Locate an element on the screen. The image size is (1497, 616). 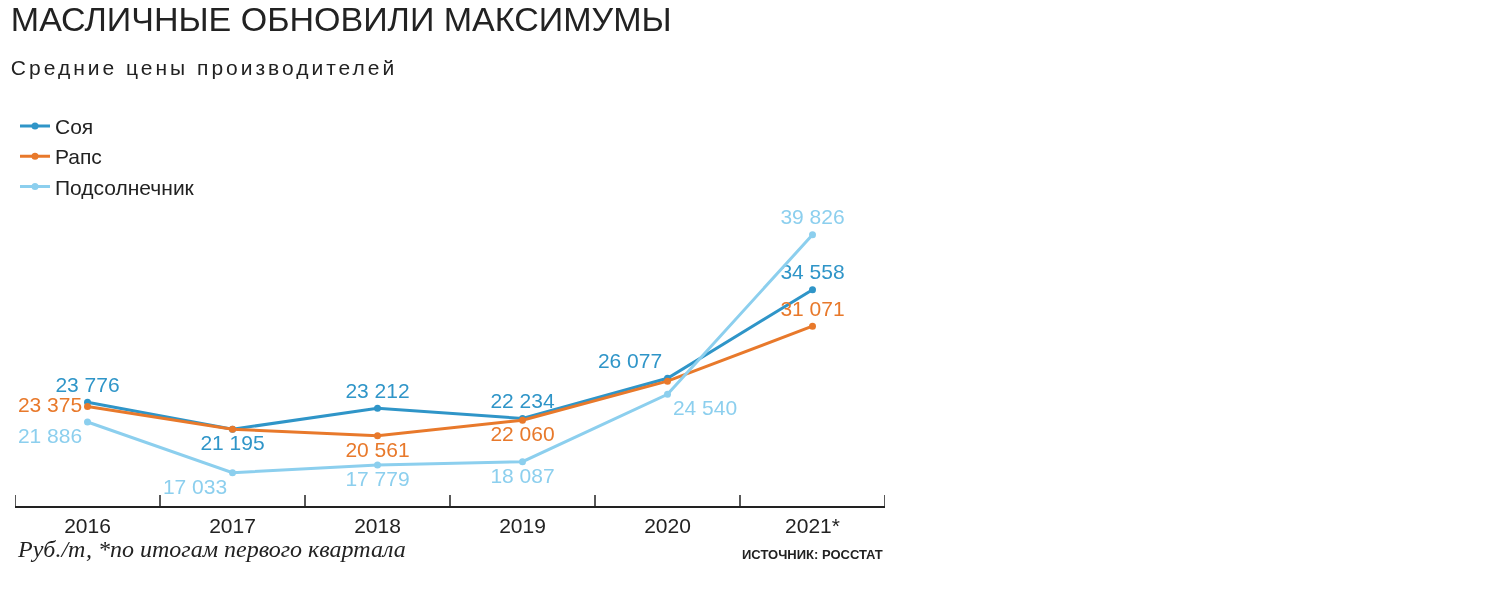
text: ИСТОЧНИК: РОССТАТ is located at coordinates (812, 554).